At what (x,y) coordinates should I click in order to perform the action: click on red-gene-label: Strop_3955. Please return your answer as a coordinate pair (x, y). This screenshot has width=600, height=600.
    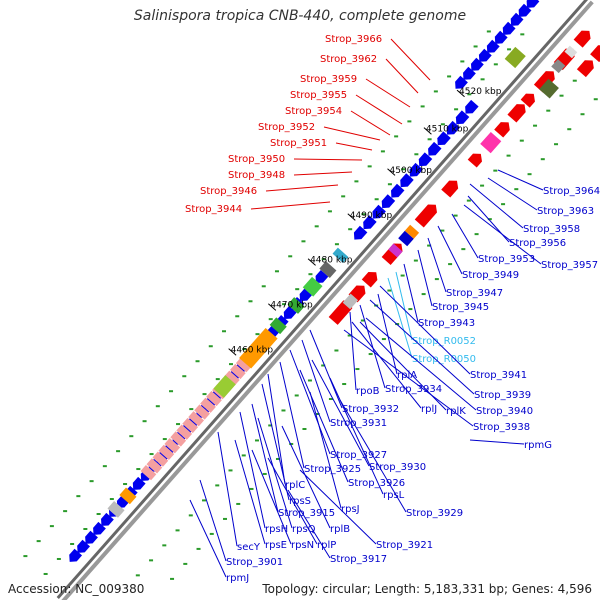
    Looking at the image, I should click on (318, 95).